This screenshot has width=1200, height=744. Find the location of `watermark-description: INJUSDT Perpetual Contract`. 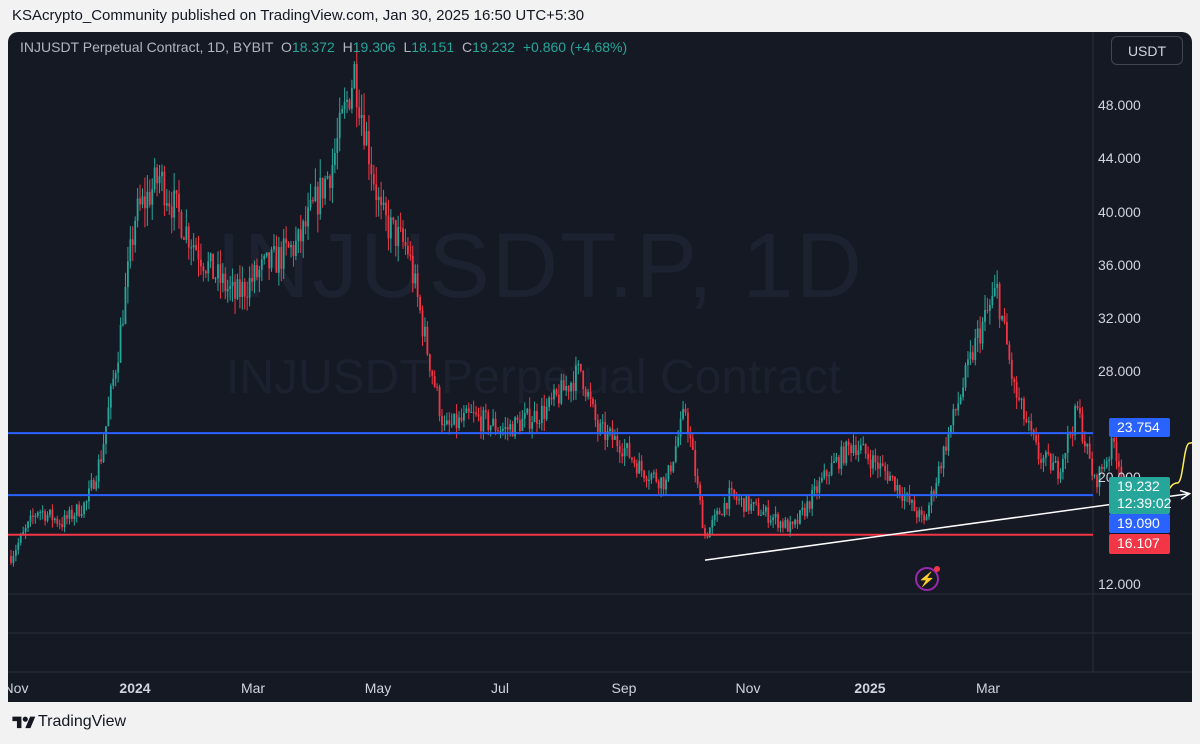

watermark-description: INJUSDT Perpetual Contract is located at coordinates (534, 377).